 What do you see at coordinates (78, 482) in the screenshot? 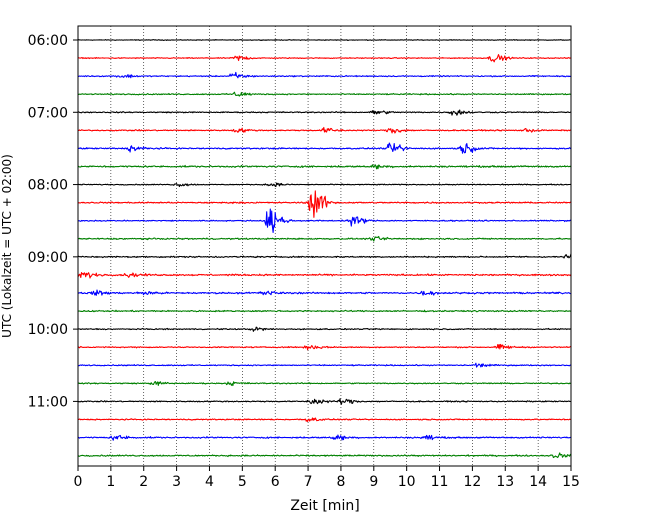
I see `x-tick-label: 0` at bounding box center [78, 482].